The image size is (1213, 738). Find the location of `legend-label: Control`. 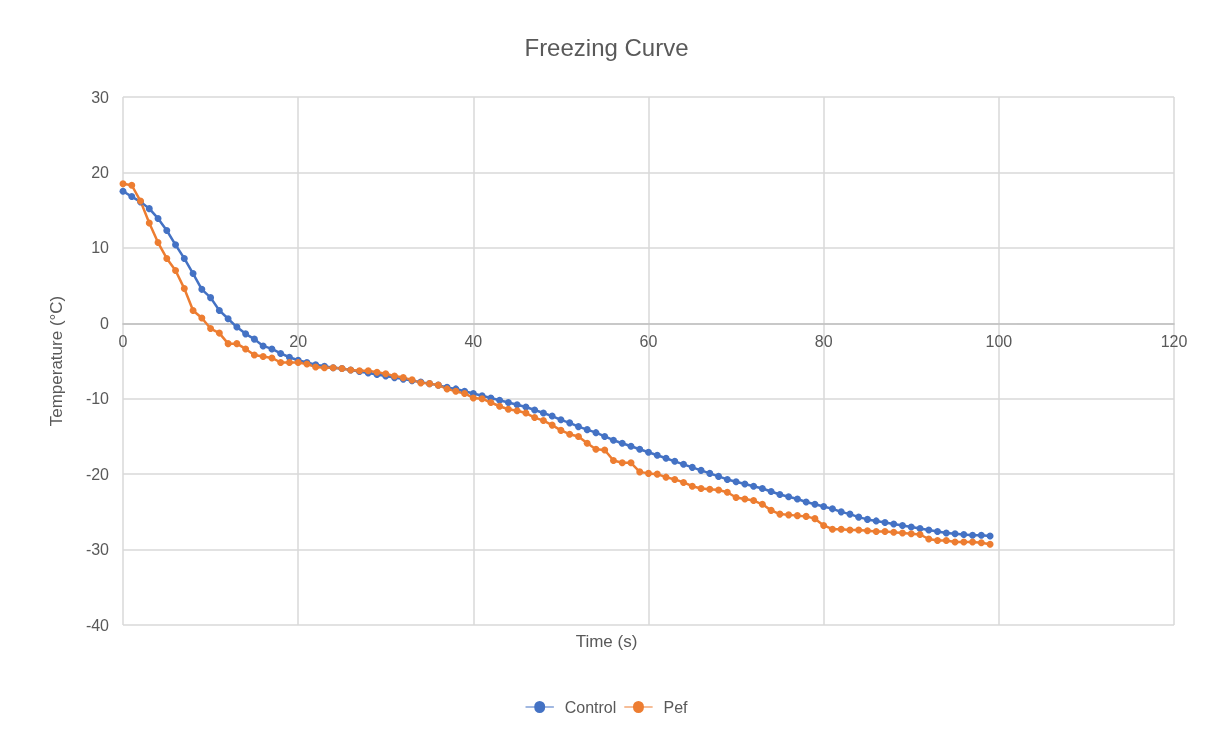

legend-label: Control is located at coordinates (590, 707).